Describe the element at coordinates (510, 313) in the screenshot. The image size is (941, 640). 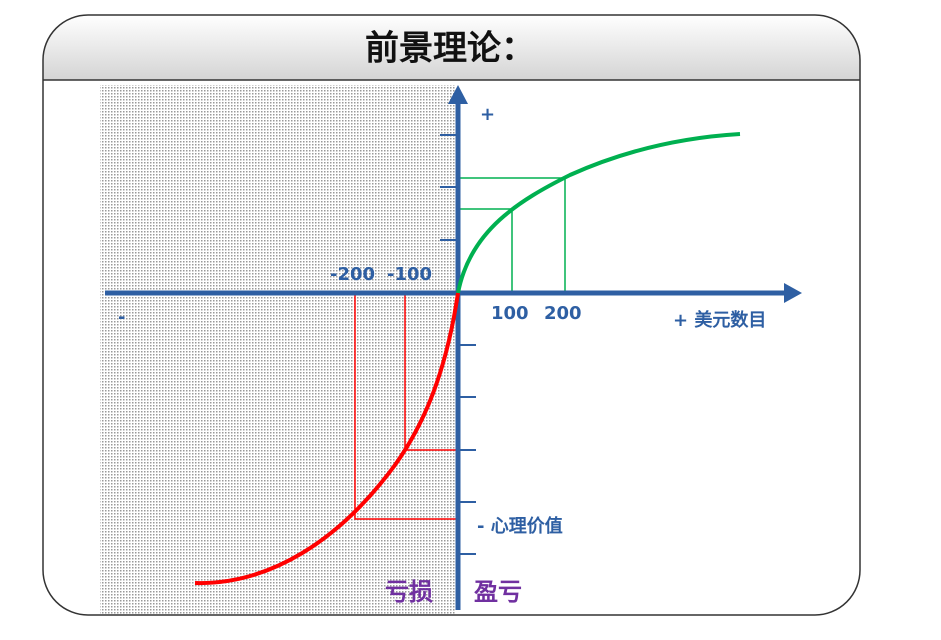
I see `x-label: 100` at that location.